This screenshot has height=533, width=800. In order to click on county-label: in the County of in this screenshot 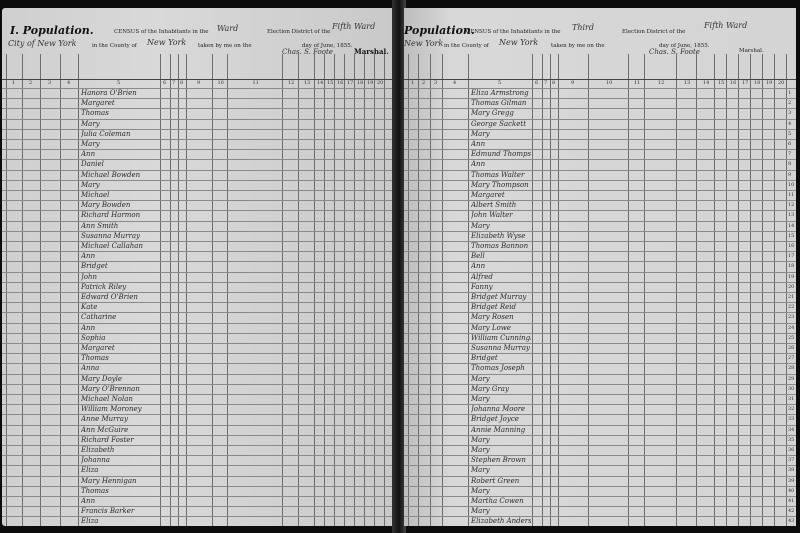, I will do `click(466, 46)`.